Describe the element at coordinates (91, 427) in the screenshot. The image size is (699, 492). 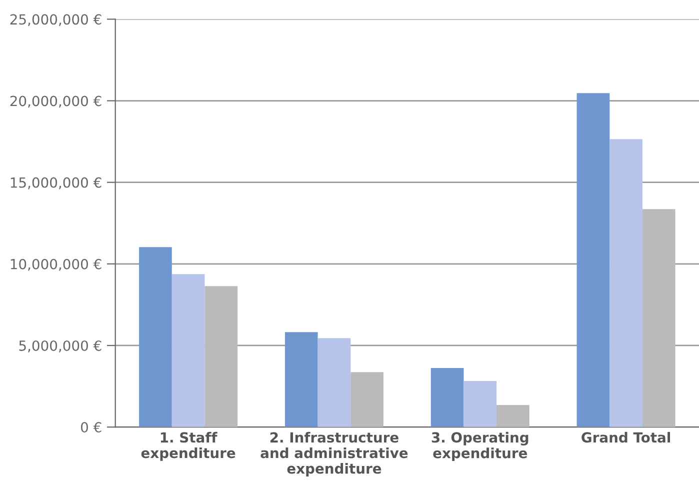
I see `y-tick-label: 0 €` at that location.